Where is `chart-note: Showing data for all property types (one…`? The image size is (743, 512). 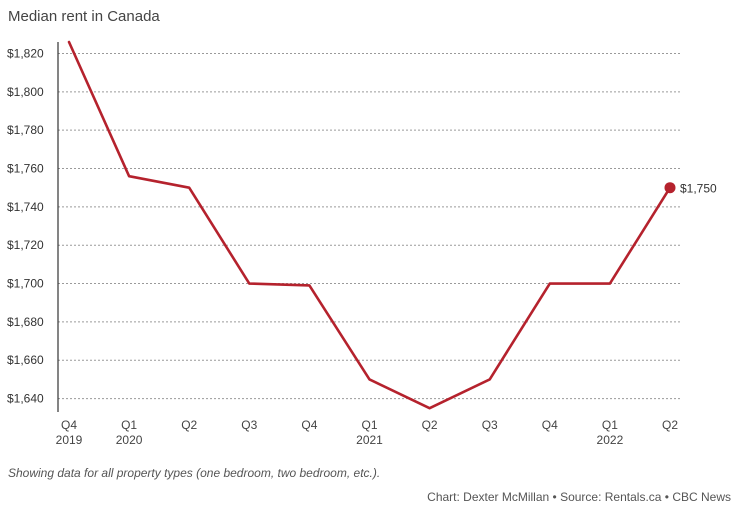
chart-note: Showing data for all property types (one… is located at coordinates (194, 473).